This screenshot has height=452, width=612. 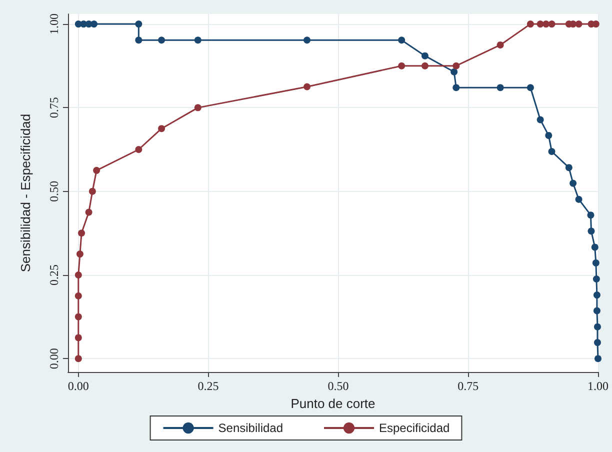 I want to click on x-axis-title: Punto de corte, so click(x=333, y=403).